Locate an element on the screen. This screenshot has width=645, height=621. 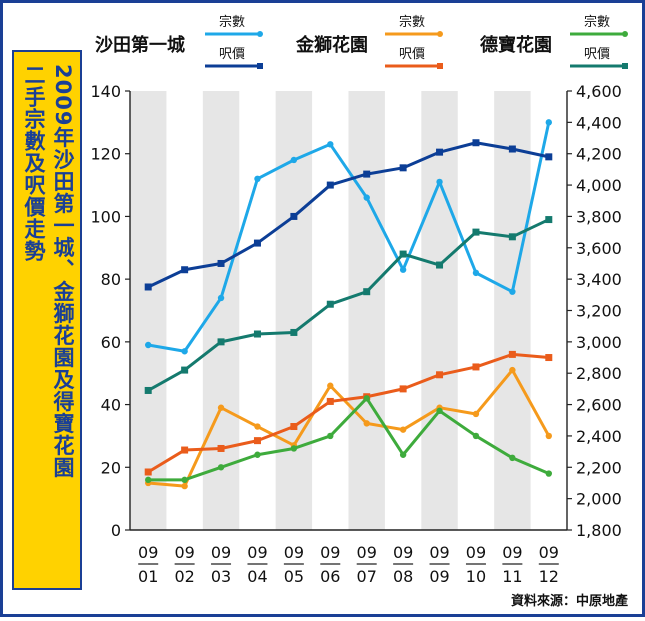
left-tick-label: 60 is located at coordinates (111, 342).